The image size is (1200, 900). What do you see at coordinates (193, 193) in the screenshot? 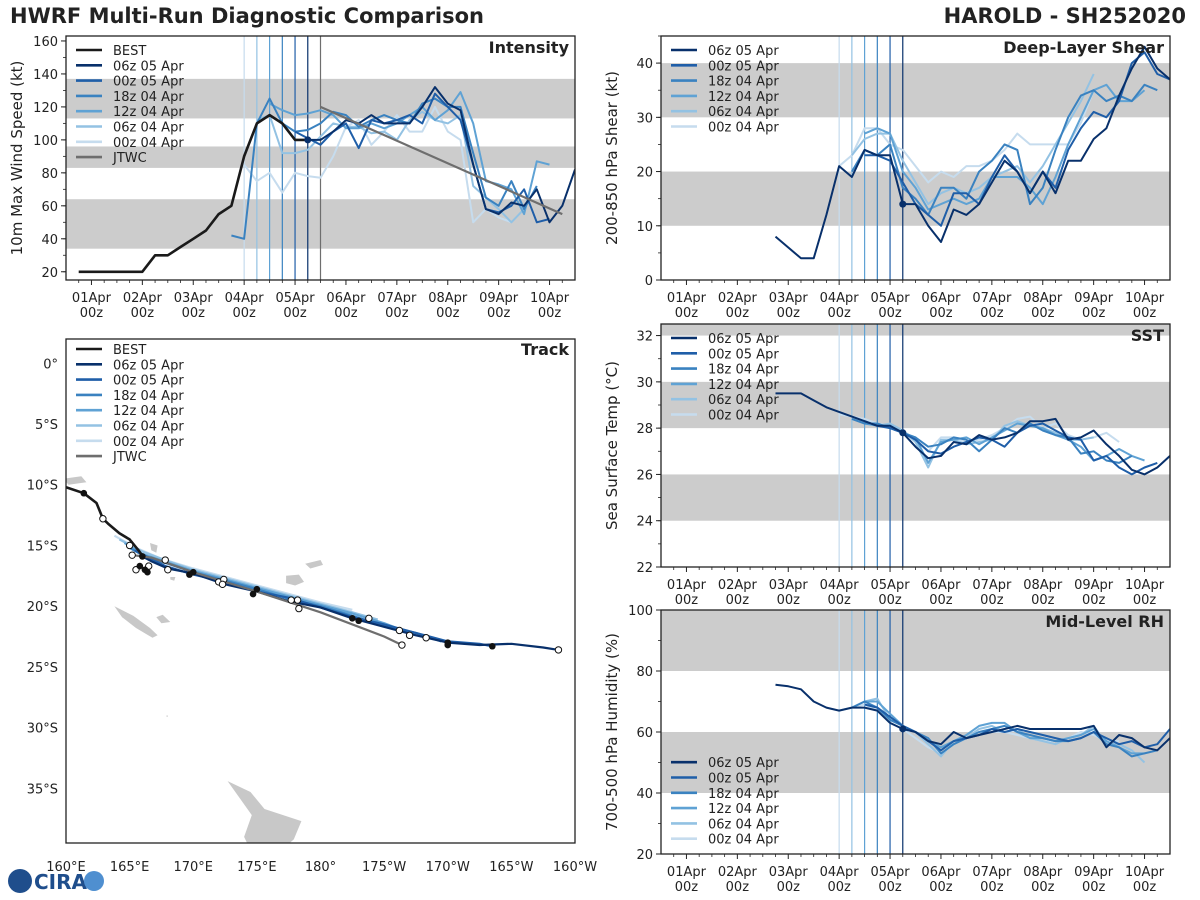
I see `series-line-best` at bounding box center [193, 193].